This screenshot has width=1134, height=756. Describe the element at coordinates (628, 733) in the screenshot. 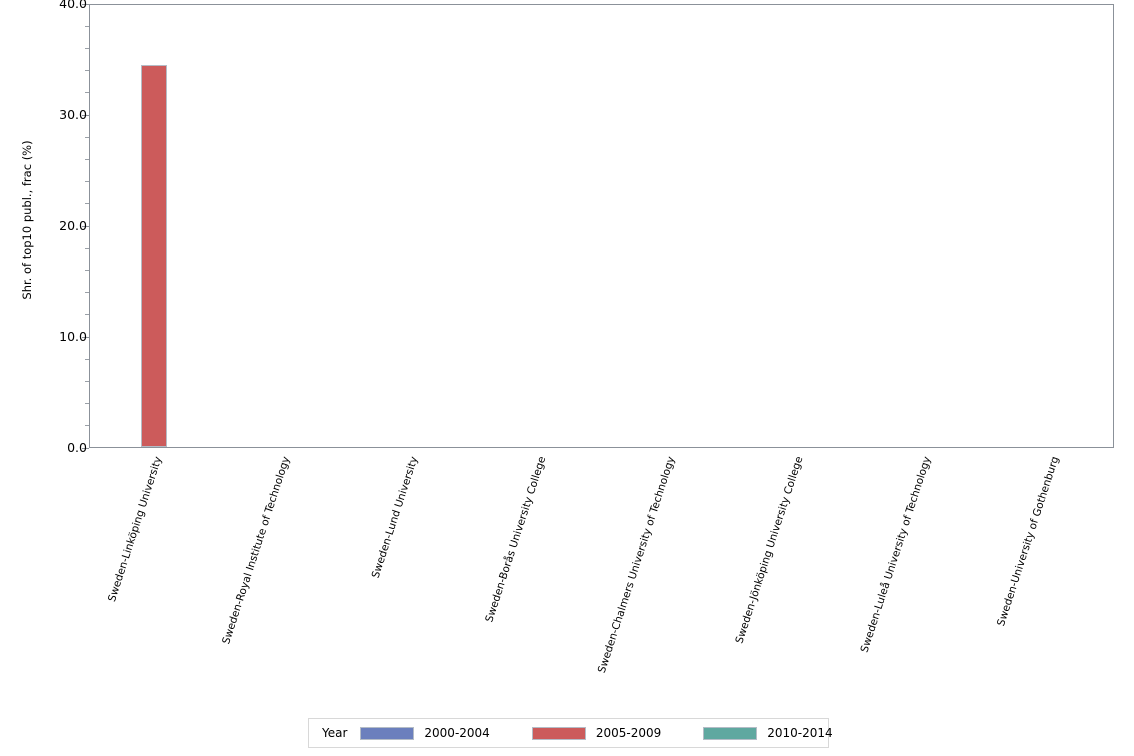

I see `legend-label: 2005-2009` at that location.